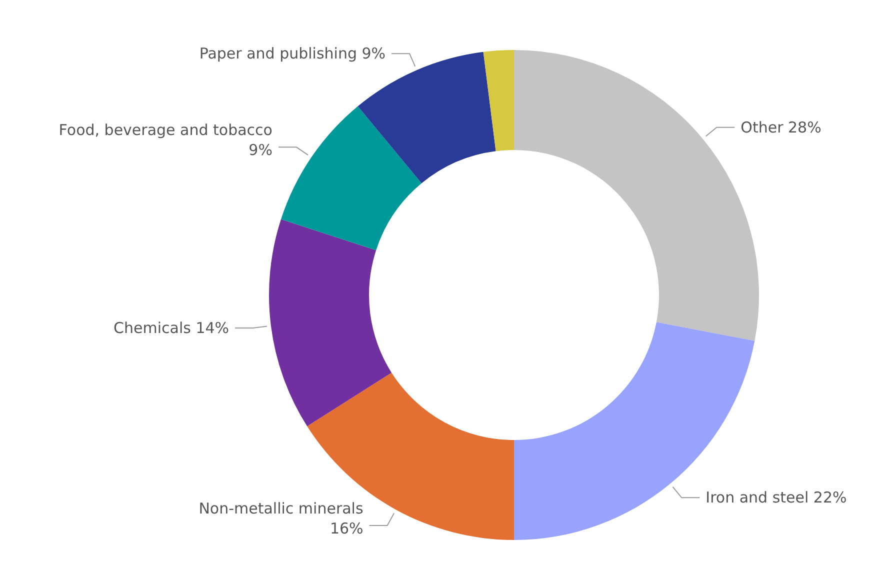 Image resolution: width=893 pixels, height=572 pixels. What do you see at coordinates (292, 53) in the screenshot?
I see `slice-label: Paper and publishing 9%` at bounding box center [292, 53].